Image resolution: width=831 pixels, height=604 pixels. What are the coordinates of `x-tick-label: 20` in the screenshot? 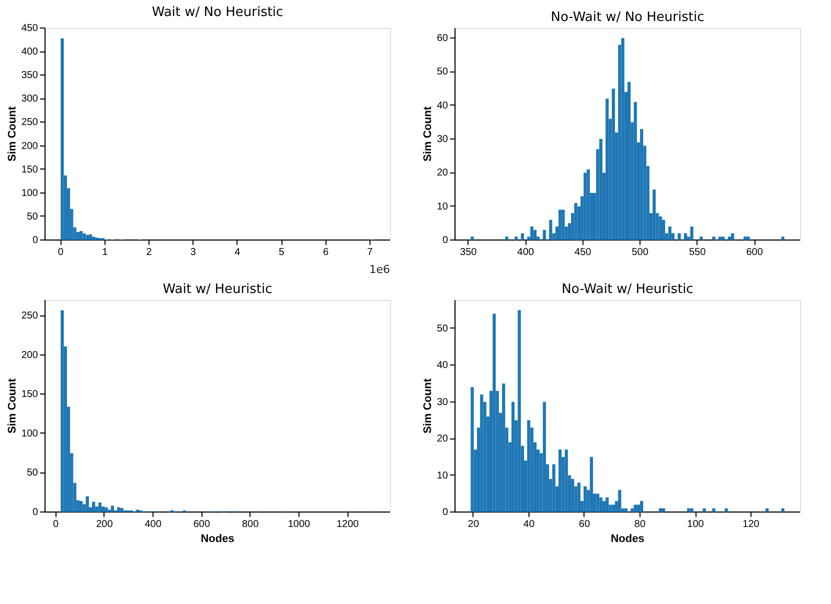 It's located at (474, 524).